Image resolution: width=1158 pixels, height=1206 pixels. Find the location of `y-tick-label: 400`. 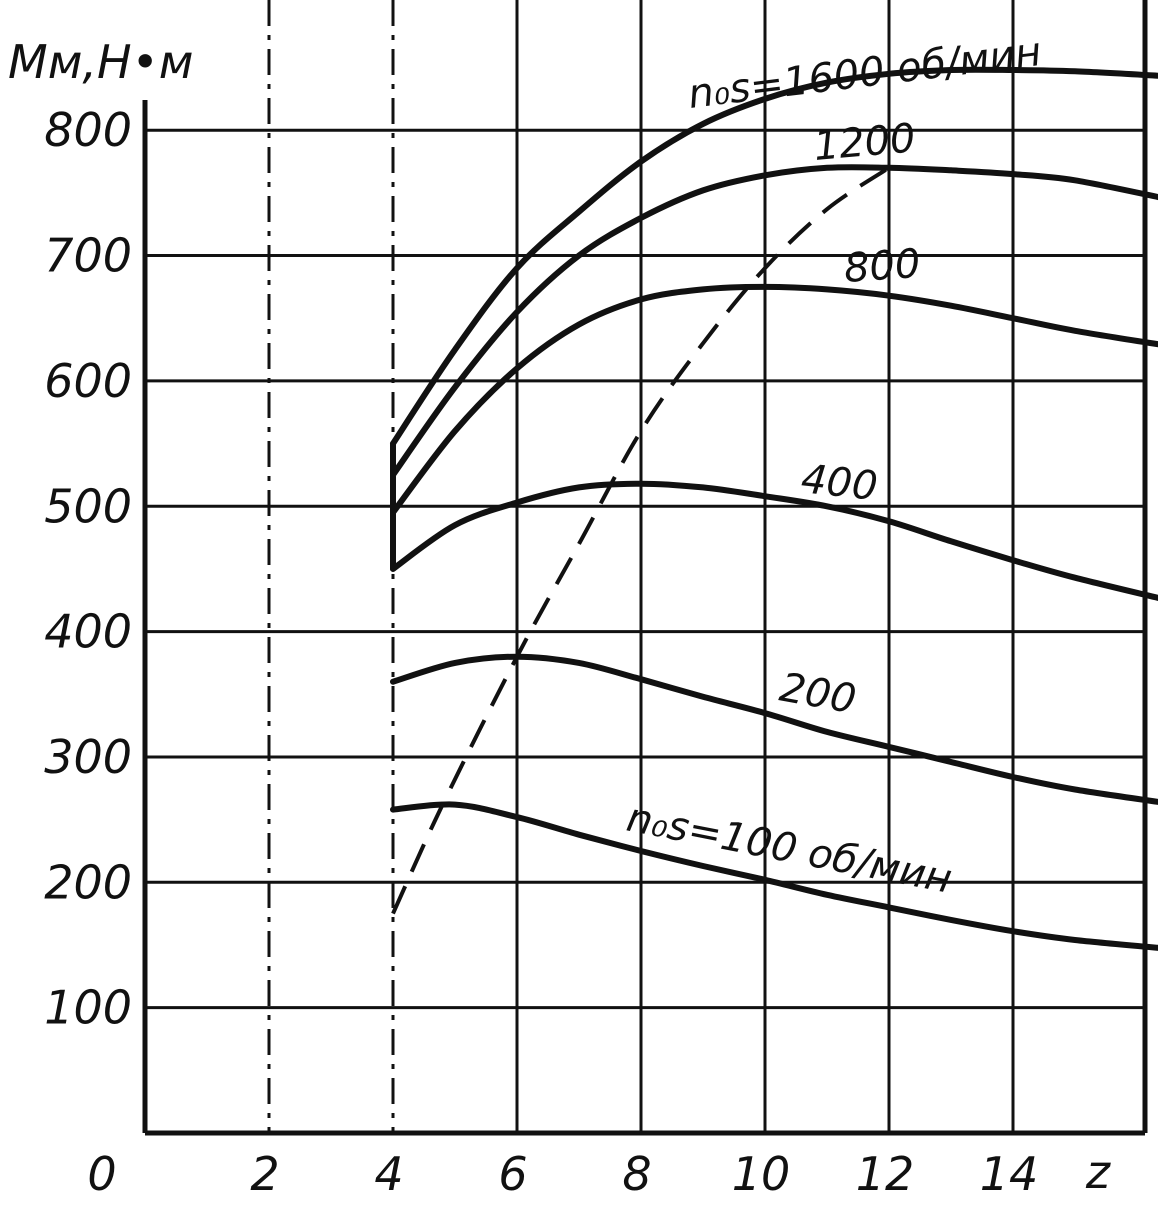

y-tick-label: 400 is located at coordinates (88, 632).